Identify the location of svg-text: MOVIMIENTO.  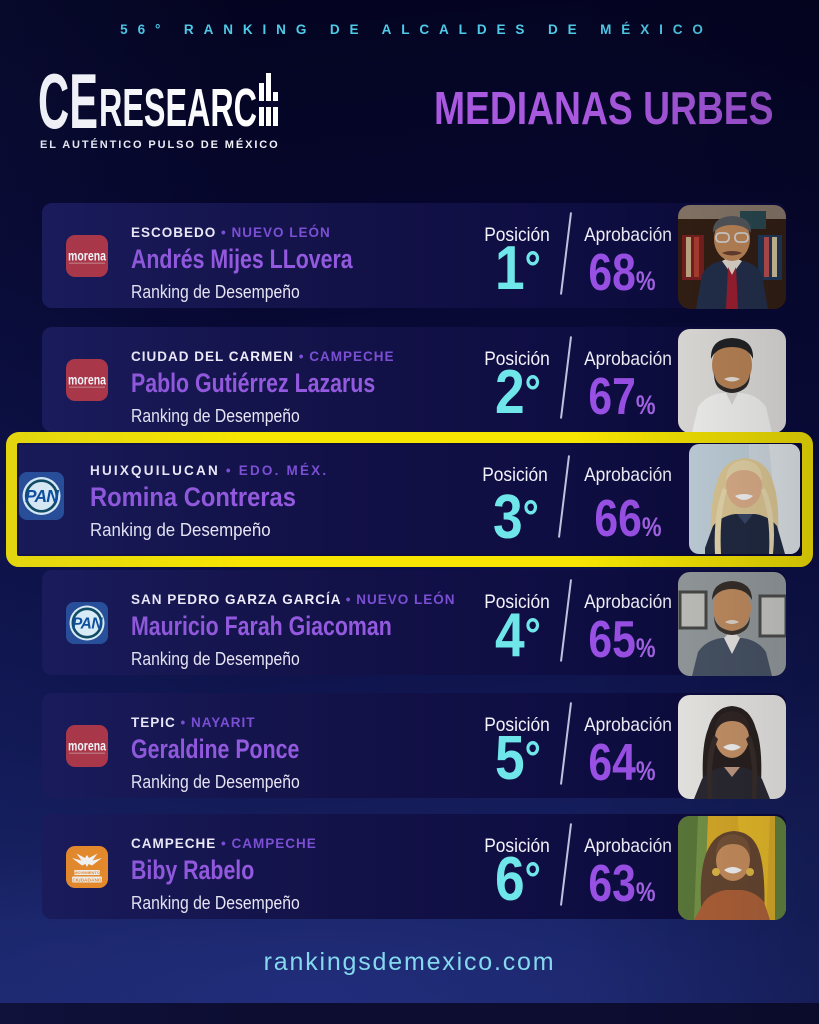
(87, 872).